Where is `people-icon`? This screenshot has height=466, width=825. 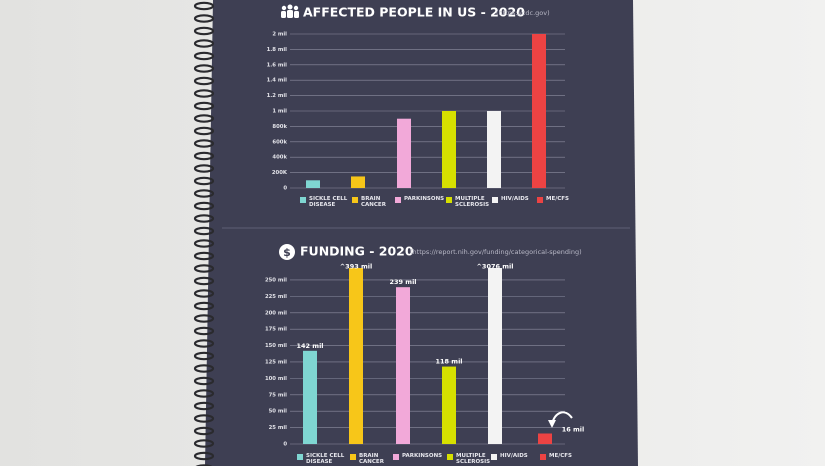
people-icon is located at coordinates (290, 11).